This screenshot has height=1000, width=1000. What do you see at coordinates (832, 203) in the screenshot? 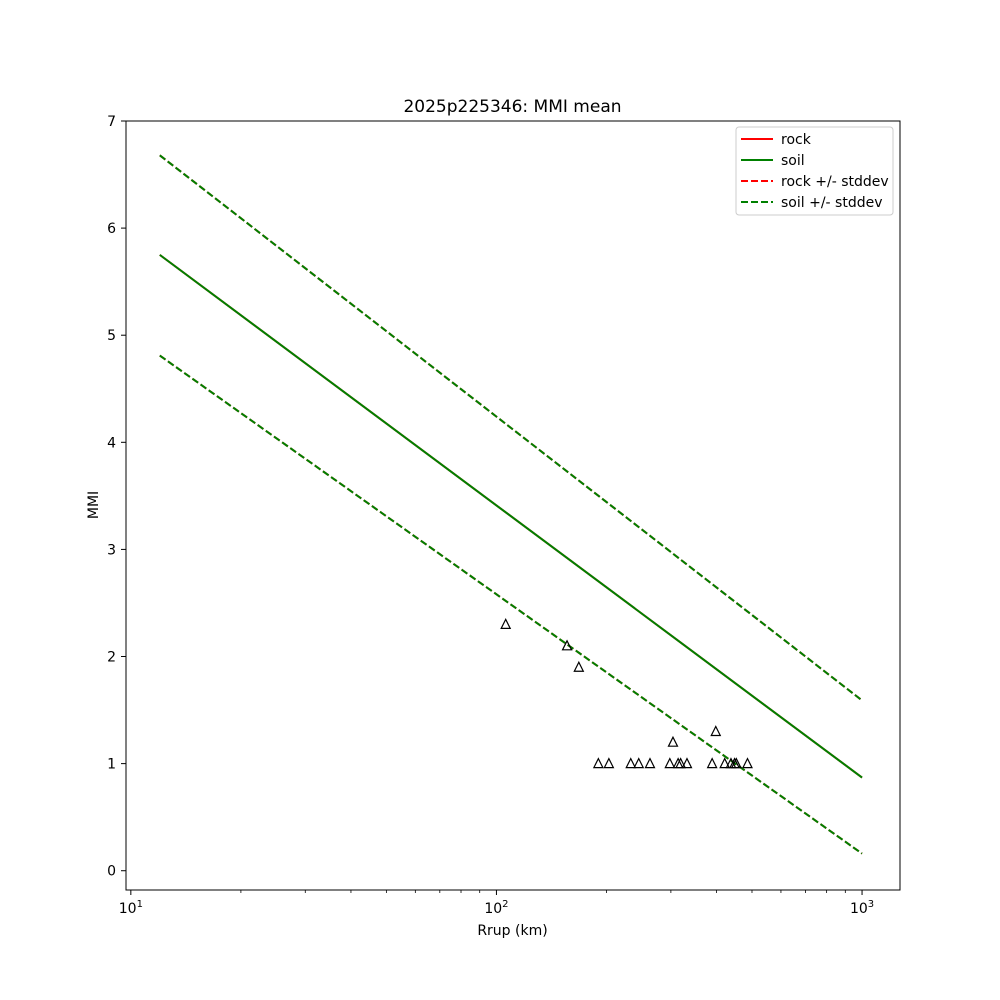
I see `legend-label: soil +/- stddev` at bounding box center [832, 203].